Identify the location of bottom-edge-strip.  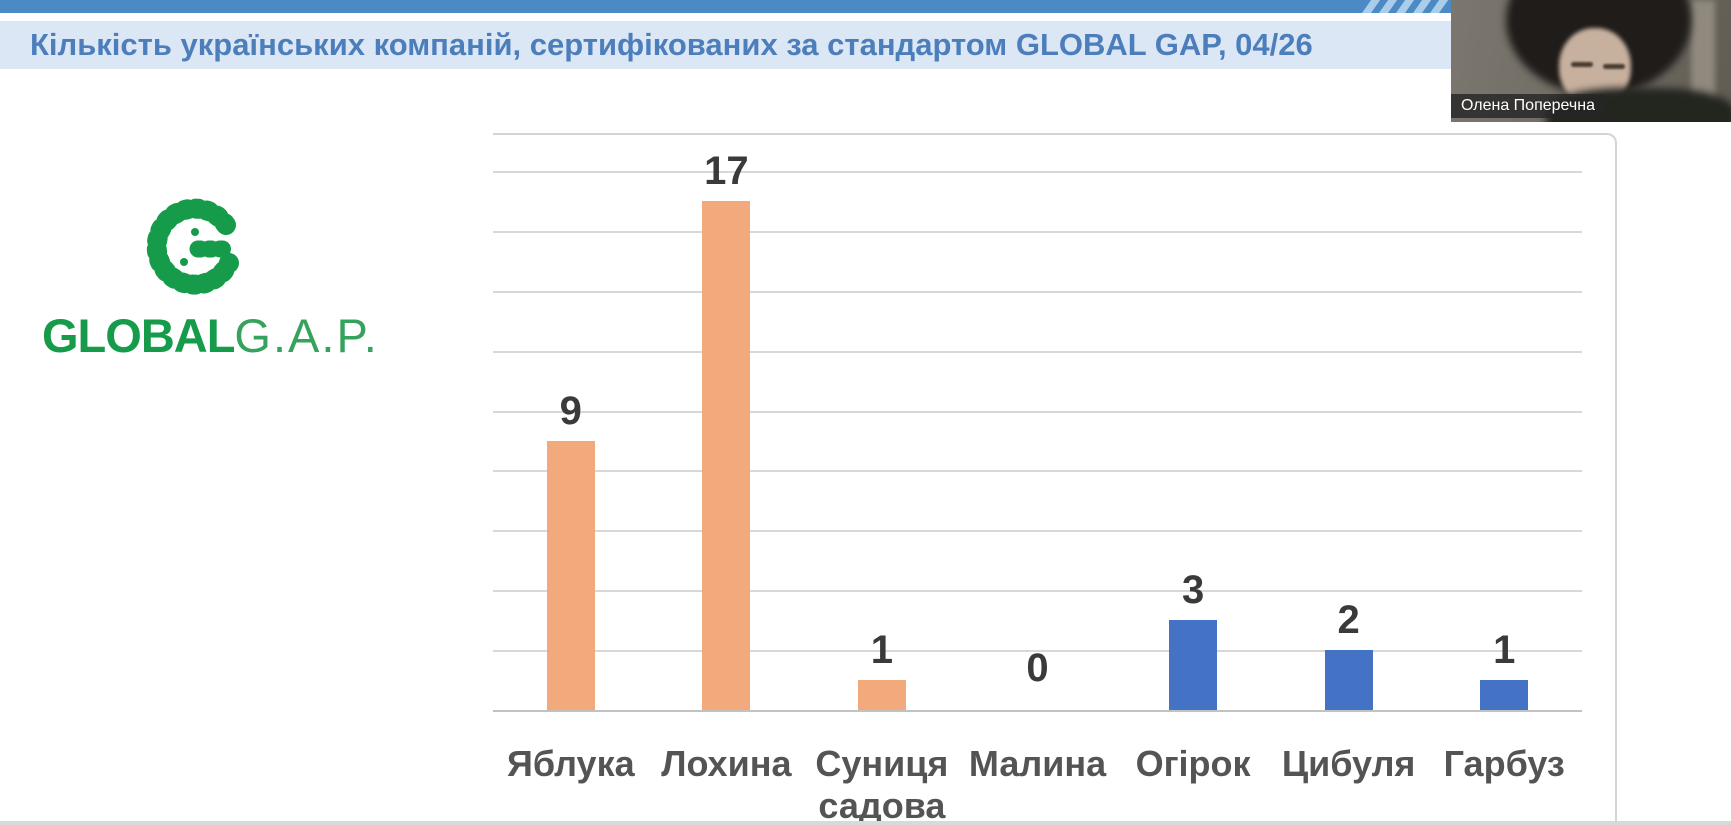
(865, 823).